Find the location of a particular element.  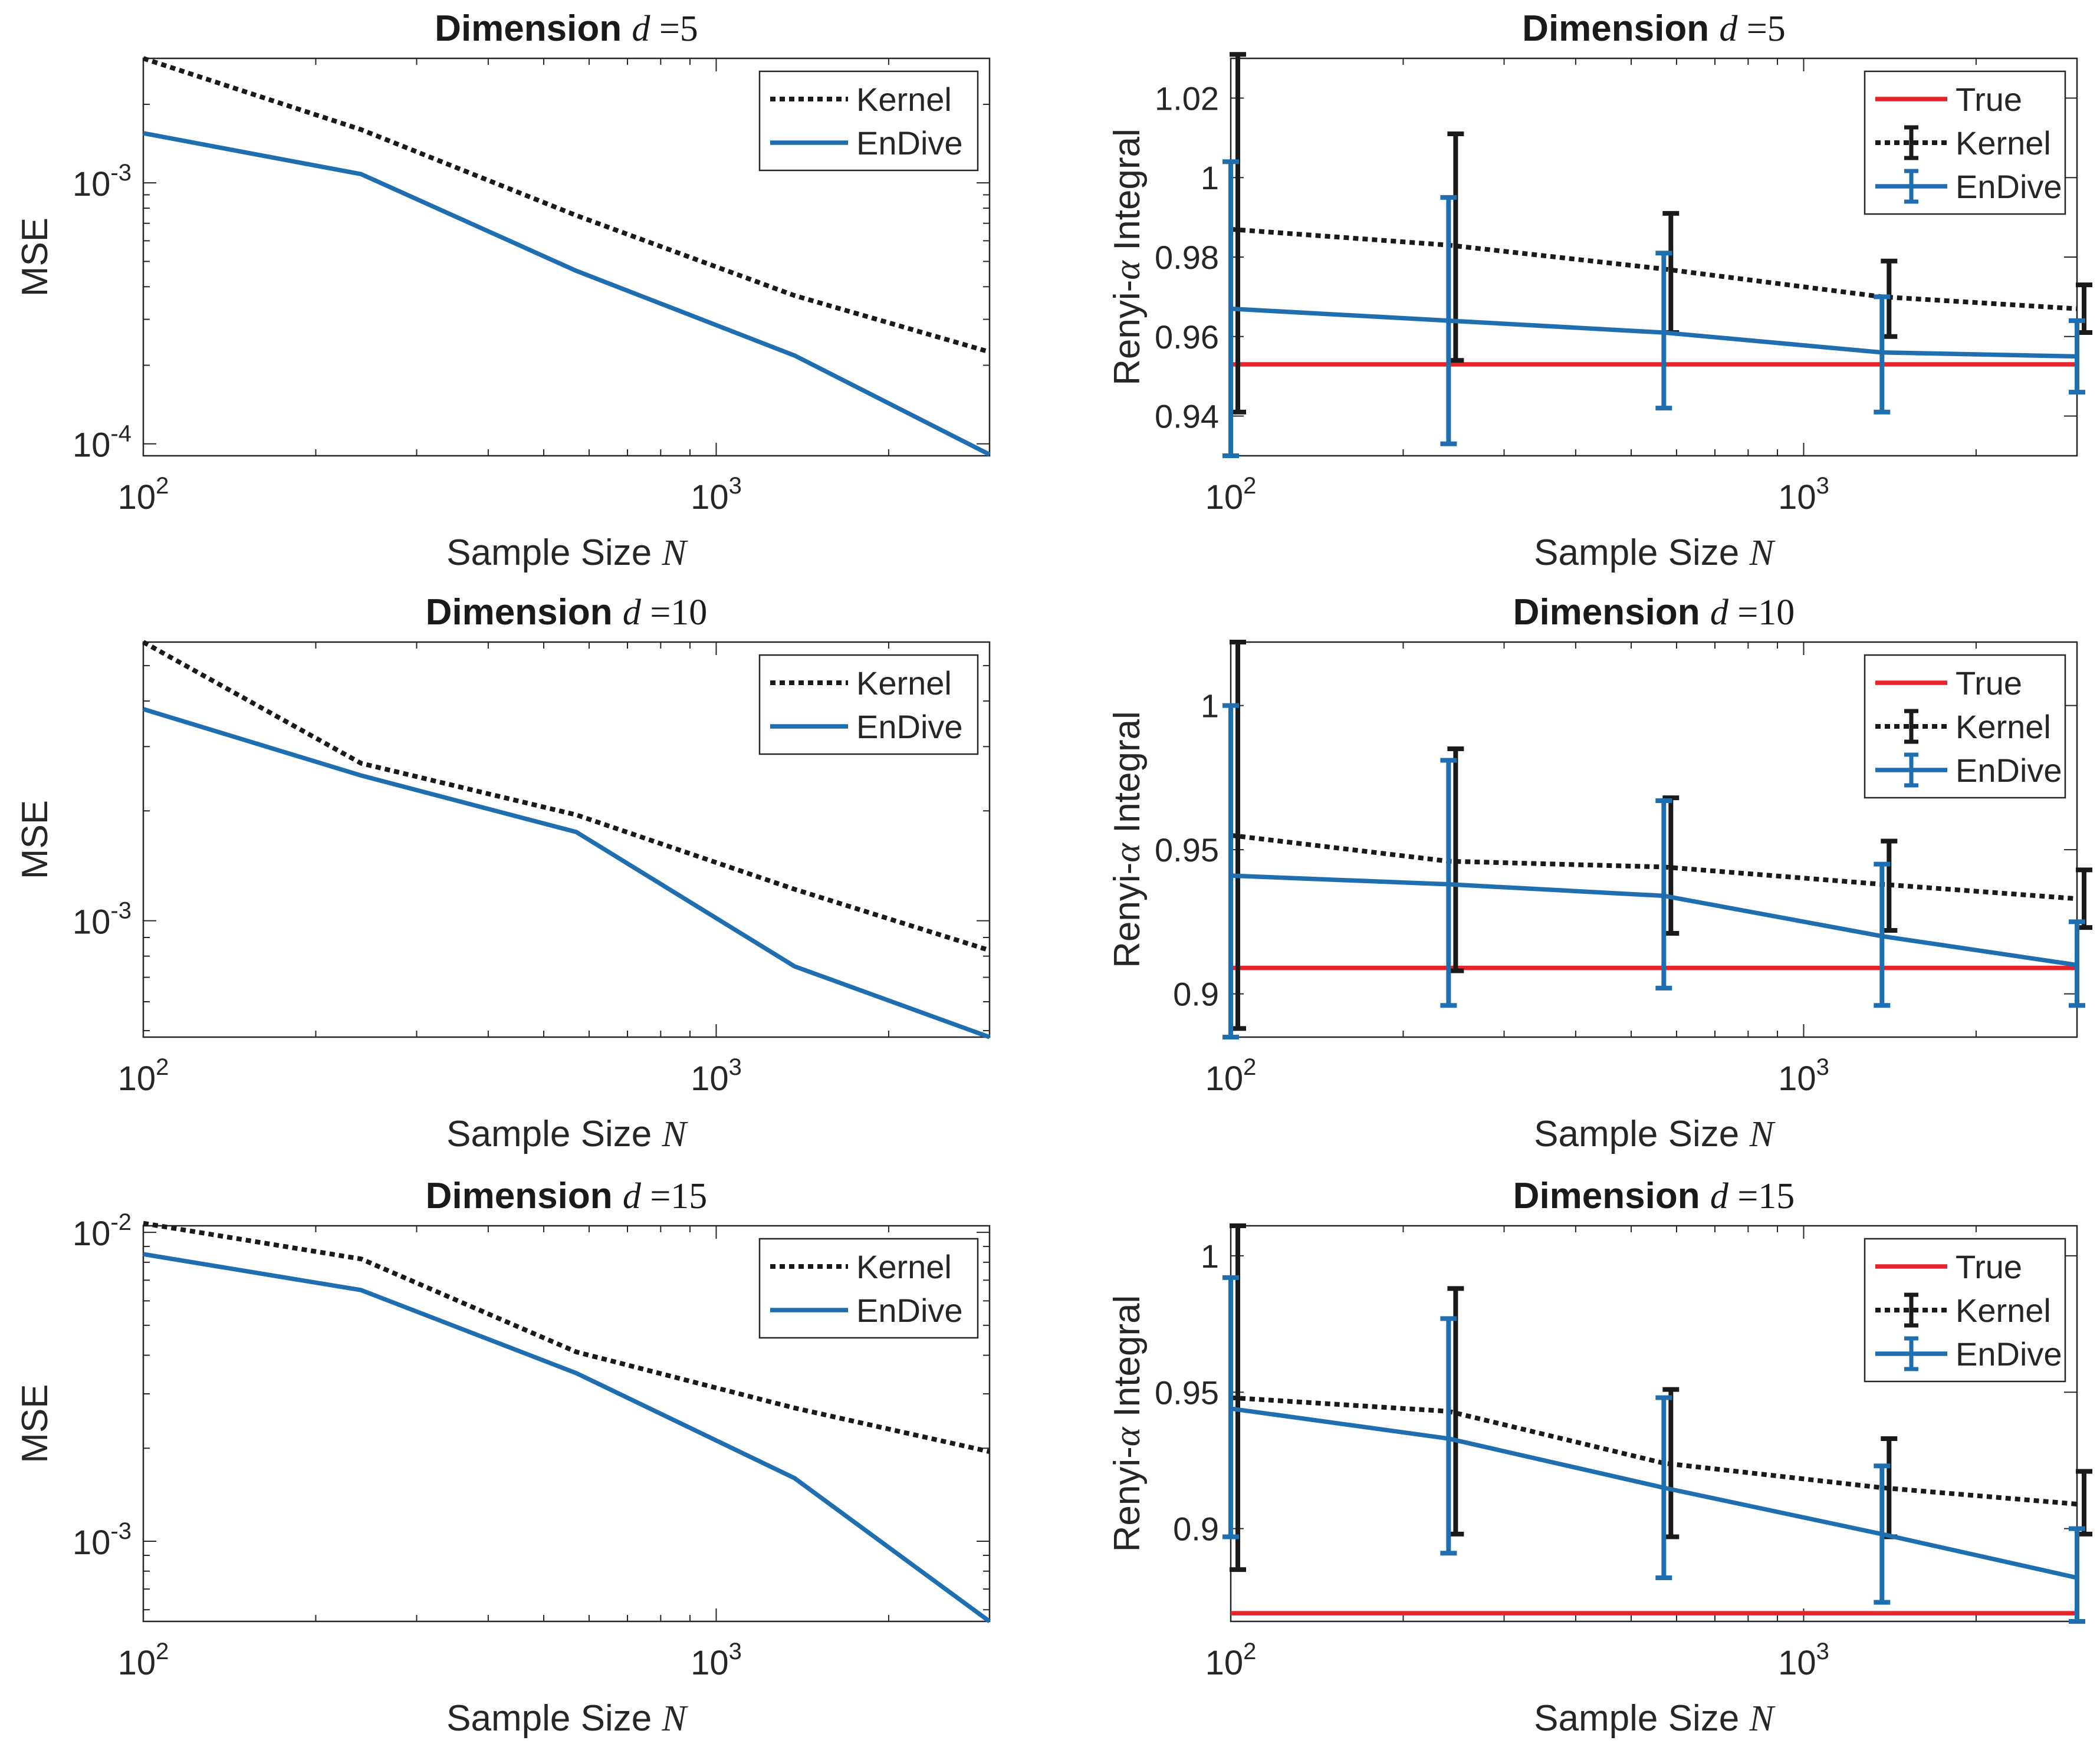

y-tick-label: 1.02 is located at coordinates (1187, 98).